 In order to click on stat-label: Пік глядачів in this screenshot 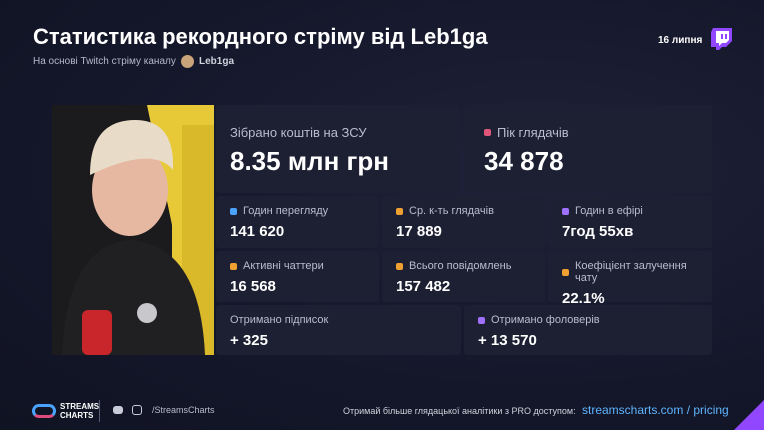, I will do `click(533, 132)`.